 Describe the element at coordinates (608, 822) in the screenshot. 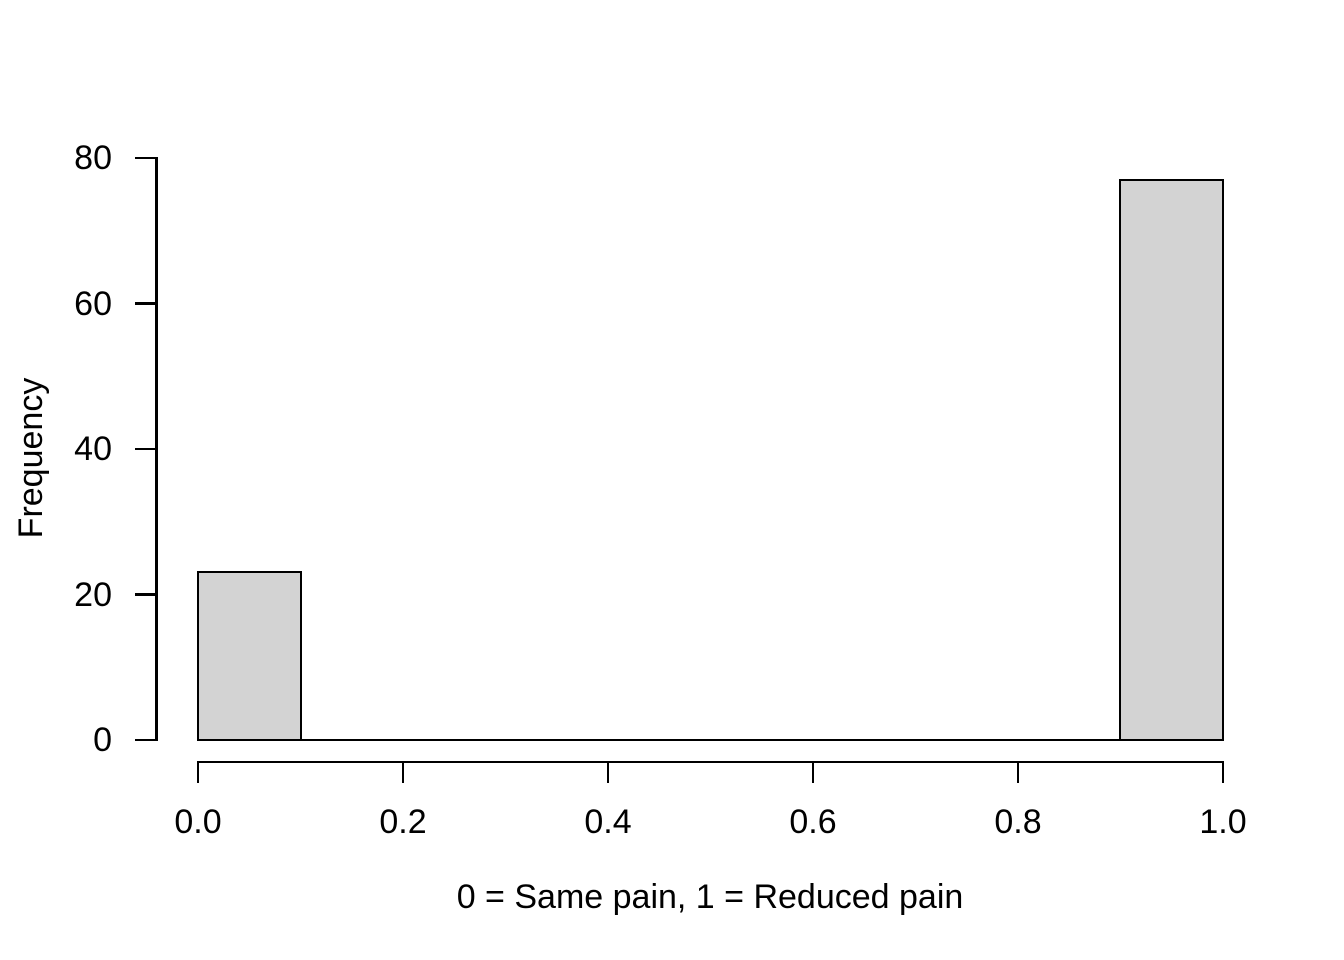

I see `x-tick-label: 0.4` at that location.